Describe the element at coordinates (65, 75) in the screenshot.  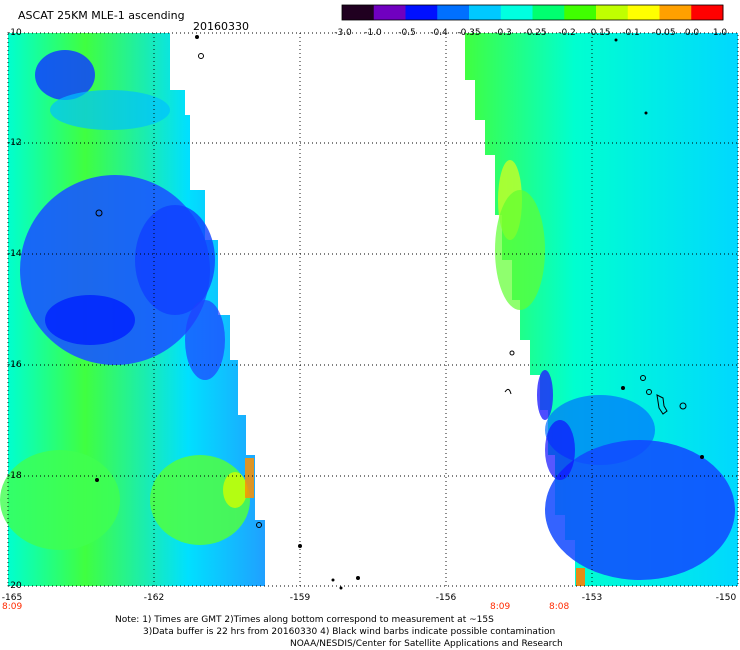
I see `low-value-area` at that location.